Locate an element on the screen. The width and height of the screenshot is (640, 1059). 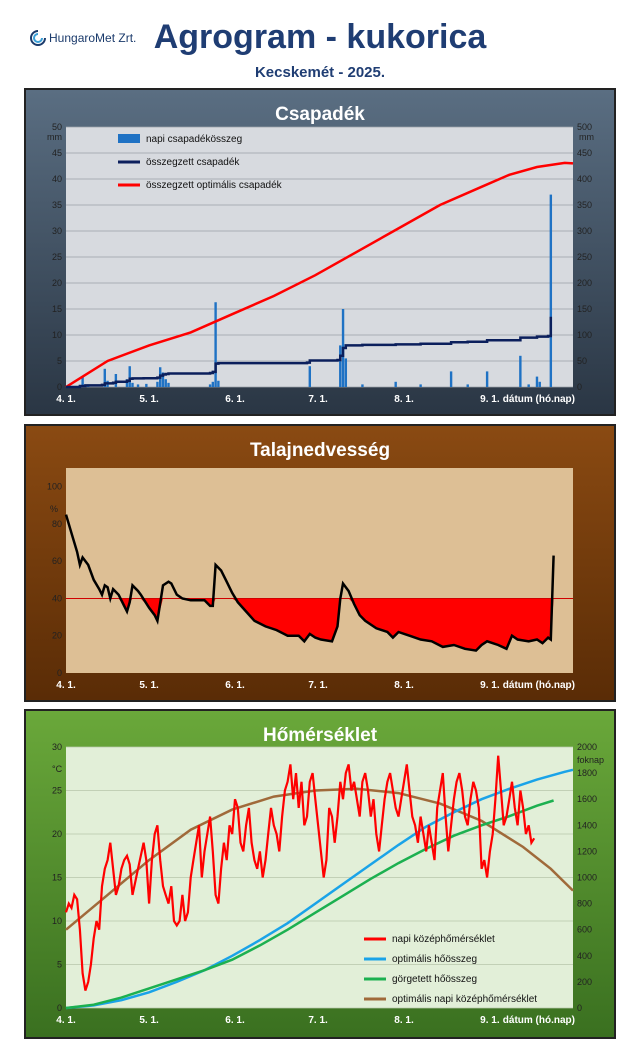
chart-title: Talajnedvesség is located at coordinates (320, 450).